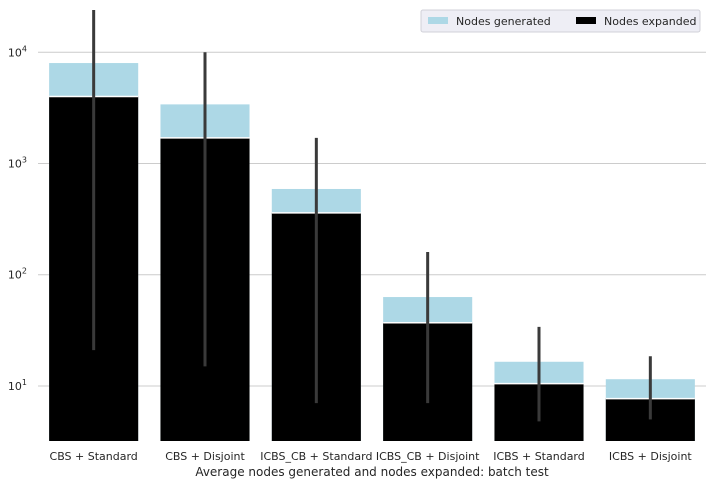  Describe the element at coordinates (650, 21) in the screenshot. I see `legend-label-nodes-expanded: Nodes expanded` at that location.